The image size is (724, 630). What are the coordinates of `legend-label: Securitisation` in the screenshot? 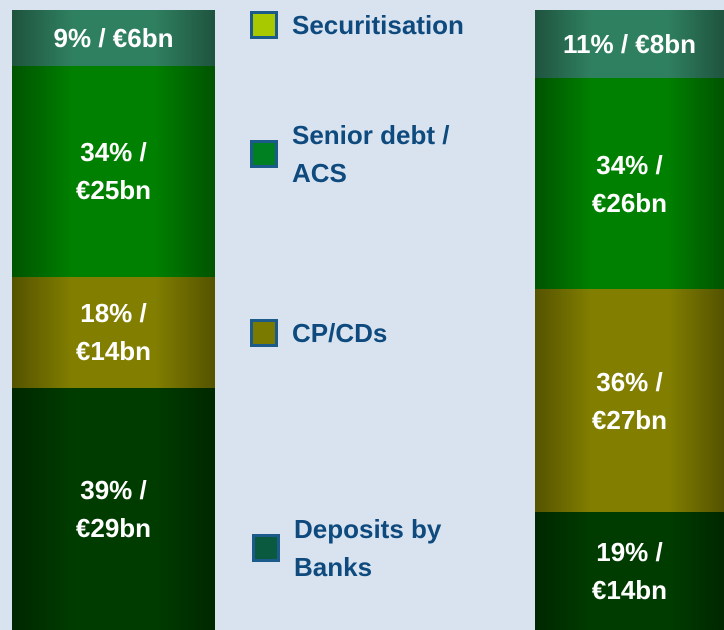 It's located at (378, 25).